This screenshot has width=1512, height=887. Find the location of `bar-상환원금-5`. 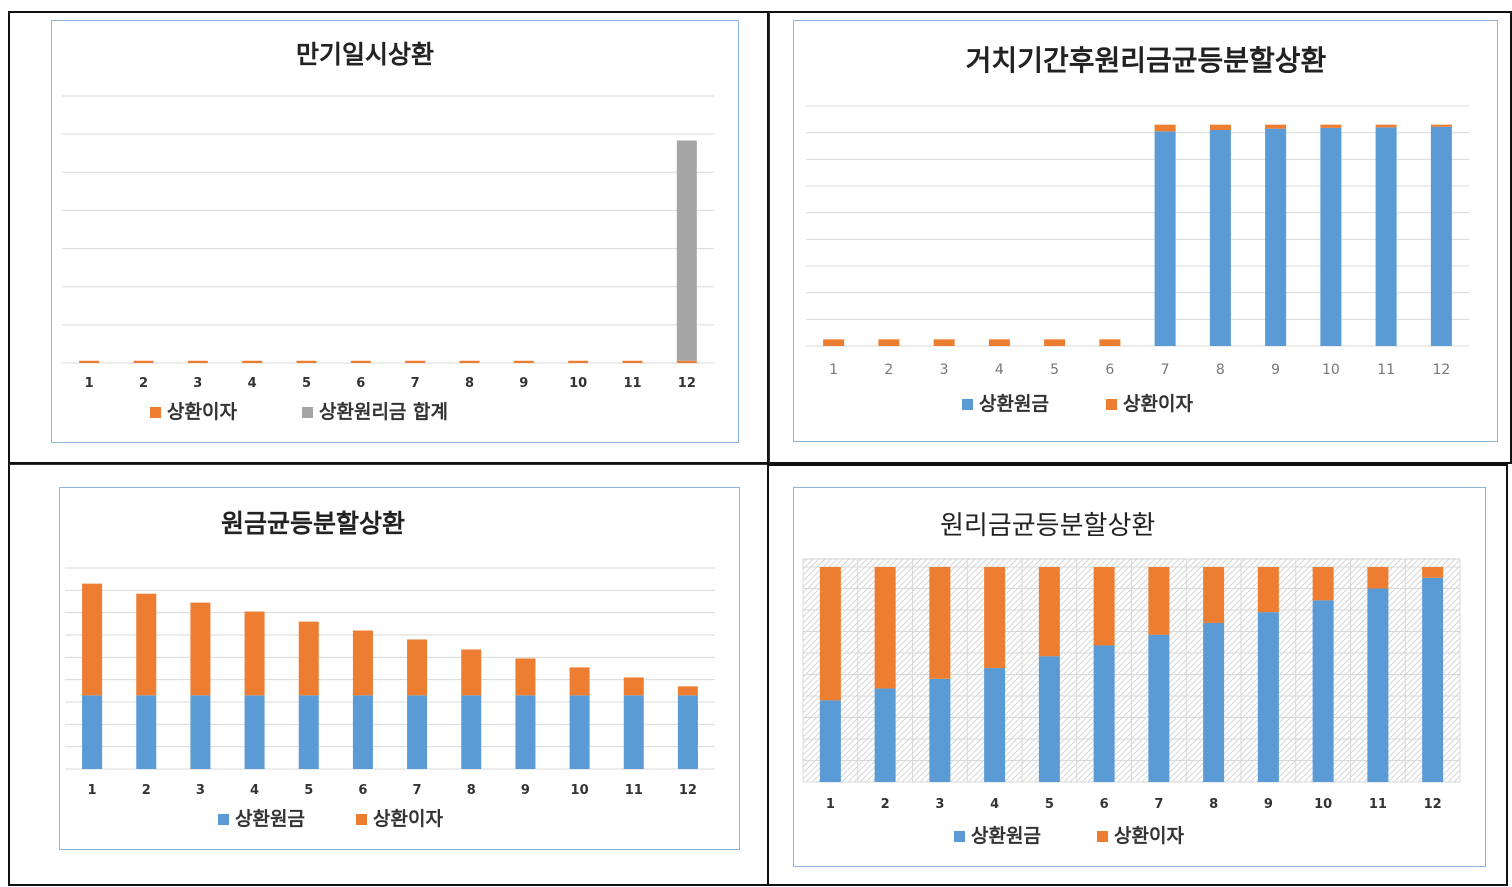

bar-상환원금-5 is located at coordinates (308, 732).